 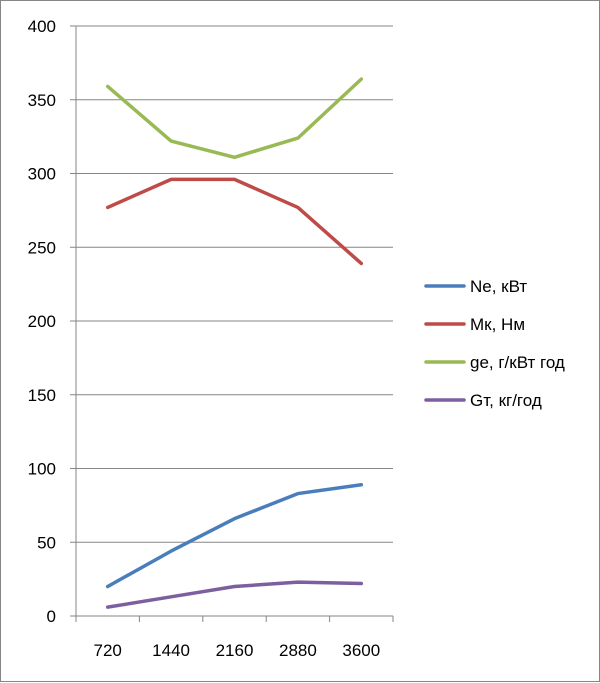 What do you see at coordinates (42, 26) in the screenshot?
I see `y-tick-label: 400` at bounding box center [42, 26].